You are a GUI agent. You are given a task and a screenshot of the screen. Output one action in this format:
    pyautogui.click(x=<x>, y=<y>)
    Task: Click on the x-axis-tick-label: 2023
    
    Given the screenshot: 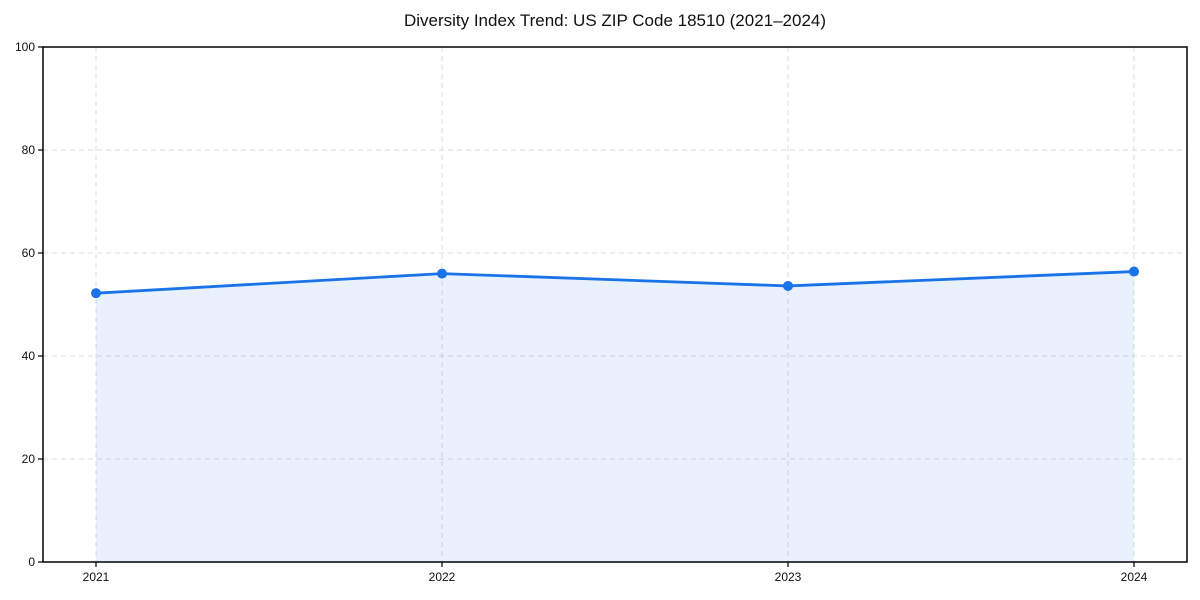 What is the action you would take?
    pyautogui.click(x=788, y=577)
    